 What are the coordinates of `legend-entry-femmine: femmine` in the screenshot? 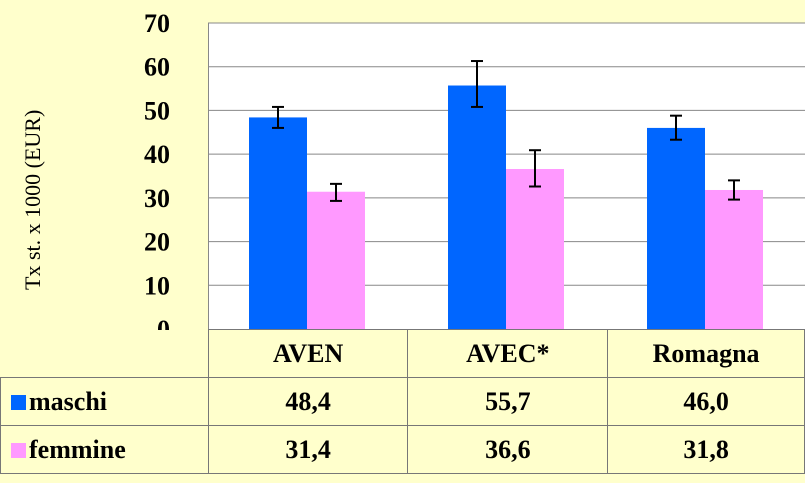 It's located at (104, 449).